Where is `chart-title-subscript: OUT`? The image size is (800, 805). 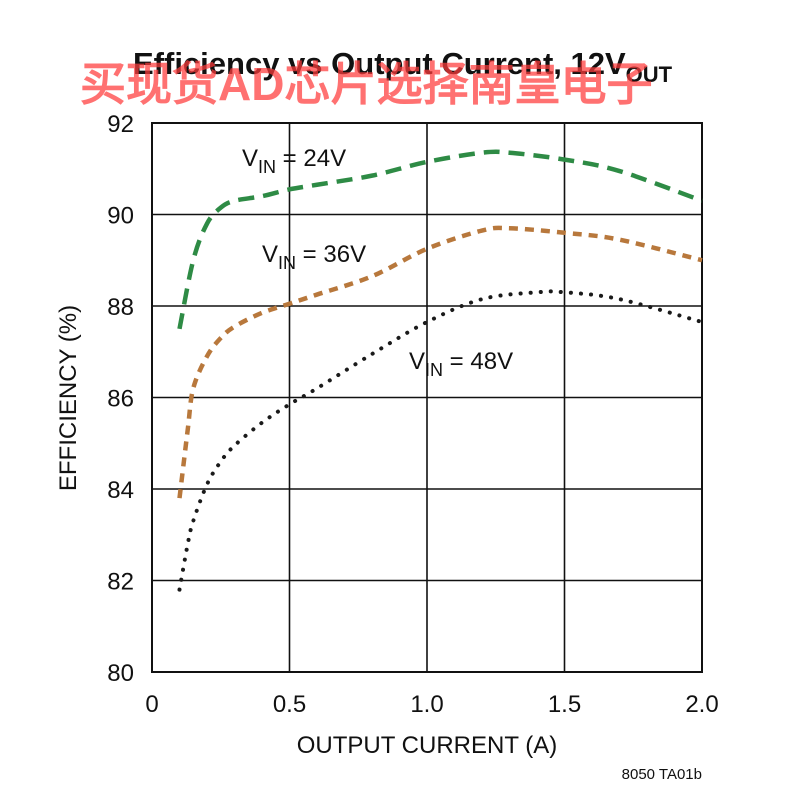
chart-title-subscript: OUT is located at coordinates (649, 74).